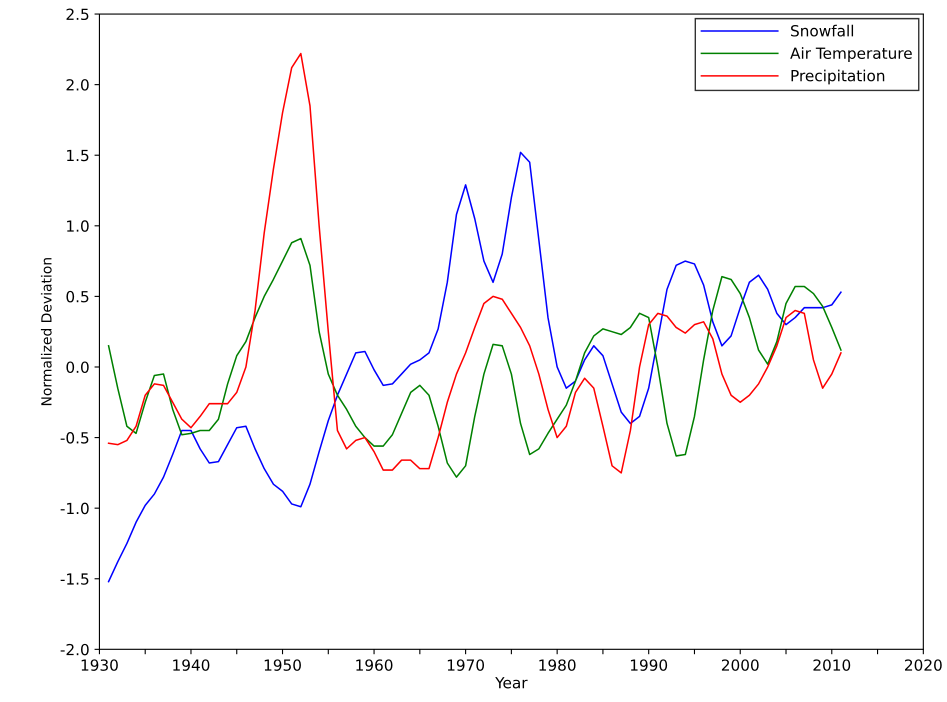 Image resolution: width=947 pixels, height=702 pixels. Describe the element at coordinates (838, 77) in the screenshot. I see `legend-label: Precipitation` at that location.